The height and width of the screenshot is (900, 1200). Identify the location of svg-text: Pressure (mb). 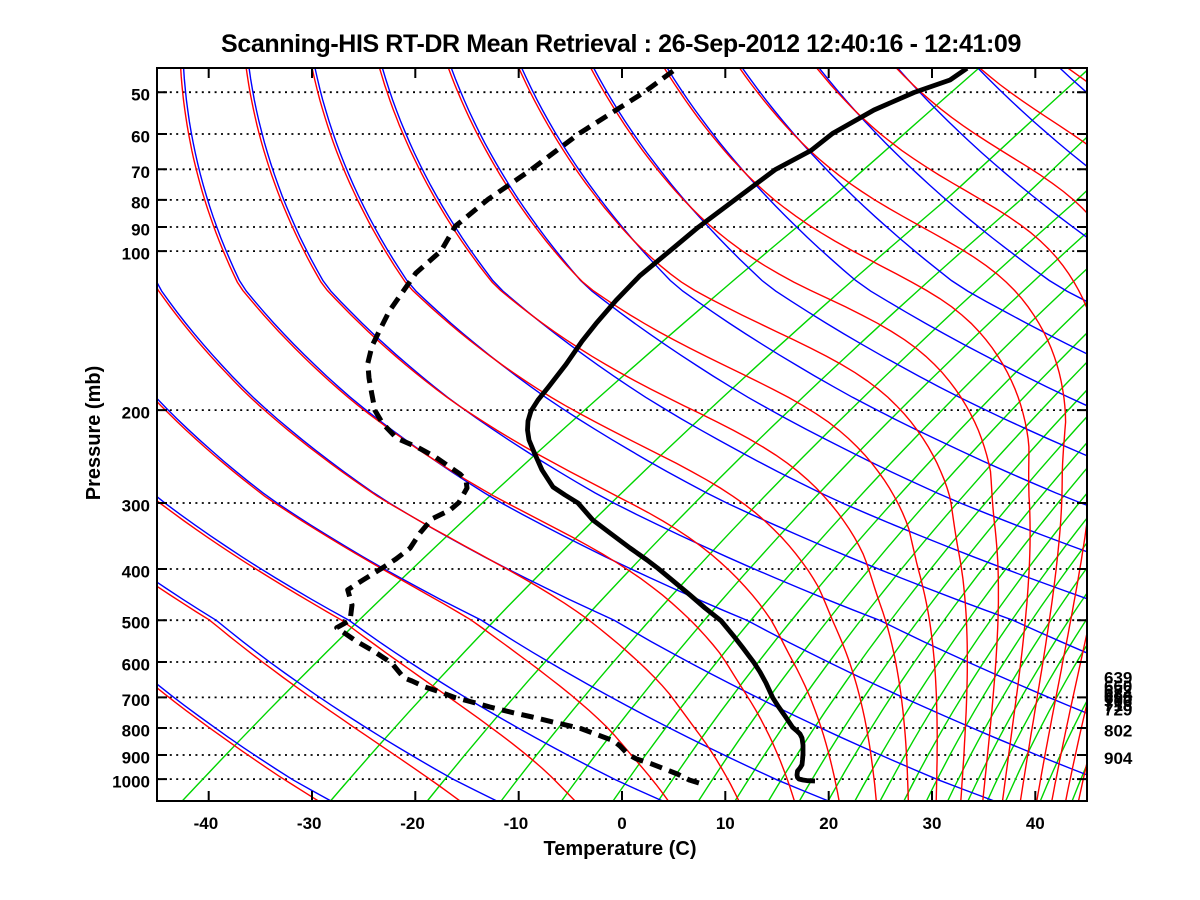
(94, 433).